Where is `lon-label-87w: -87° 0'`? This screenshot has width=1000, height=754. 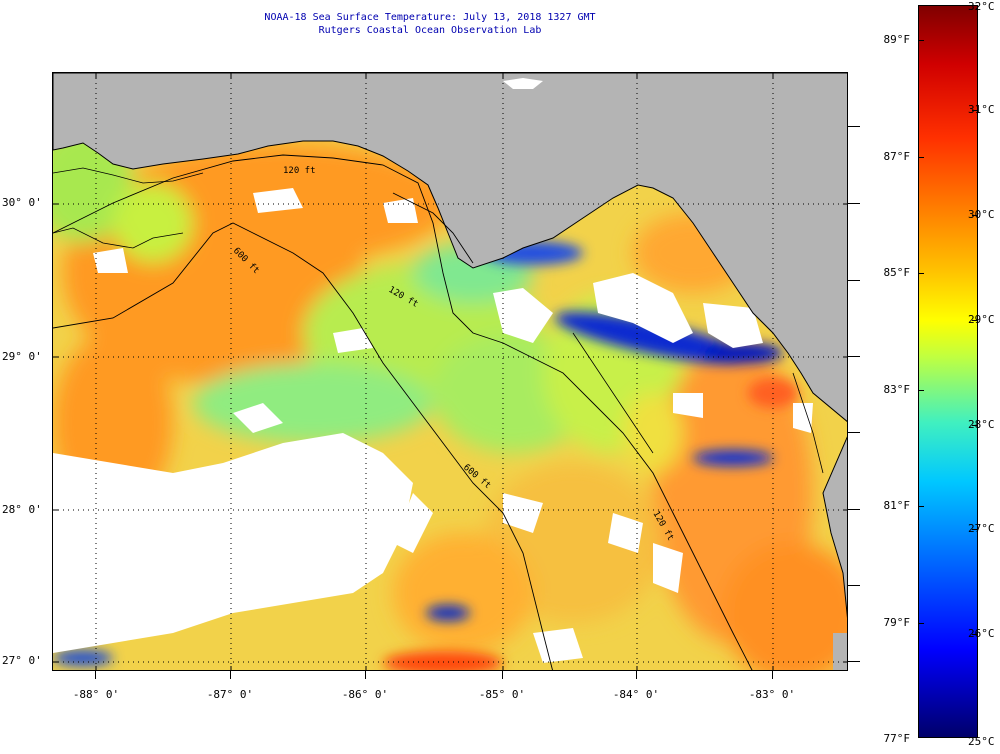
lon-label-87w: -87° 0' is located at coordinates (230, 694).